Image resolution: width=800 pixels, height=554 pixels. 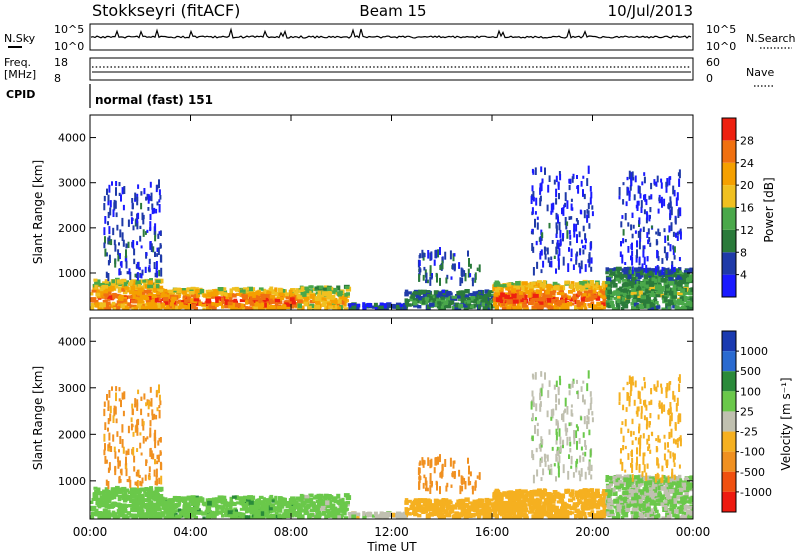 What do you see at coordinates (713, 62) in the screenshot?
I see `nave-tick-top: 60` at bounding box center [713, 62].